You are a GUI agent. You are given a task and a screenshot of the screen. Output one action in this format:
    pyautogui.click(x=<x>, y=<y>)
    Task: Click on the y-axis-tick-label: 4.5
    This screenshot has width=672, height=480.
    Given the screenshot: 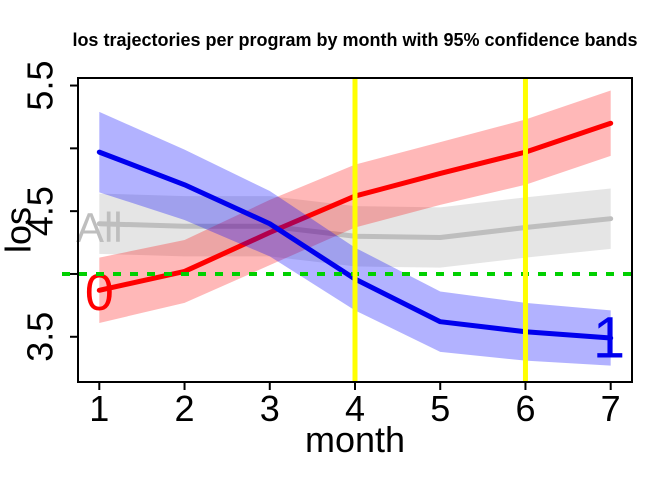 What is the action you would take?
    pyautogui.click(x=40, y=211)
    